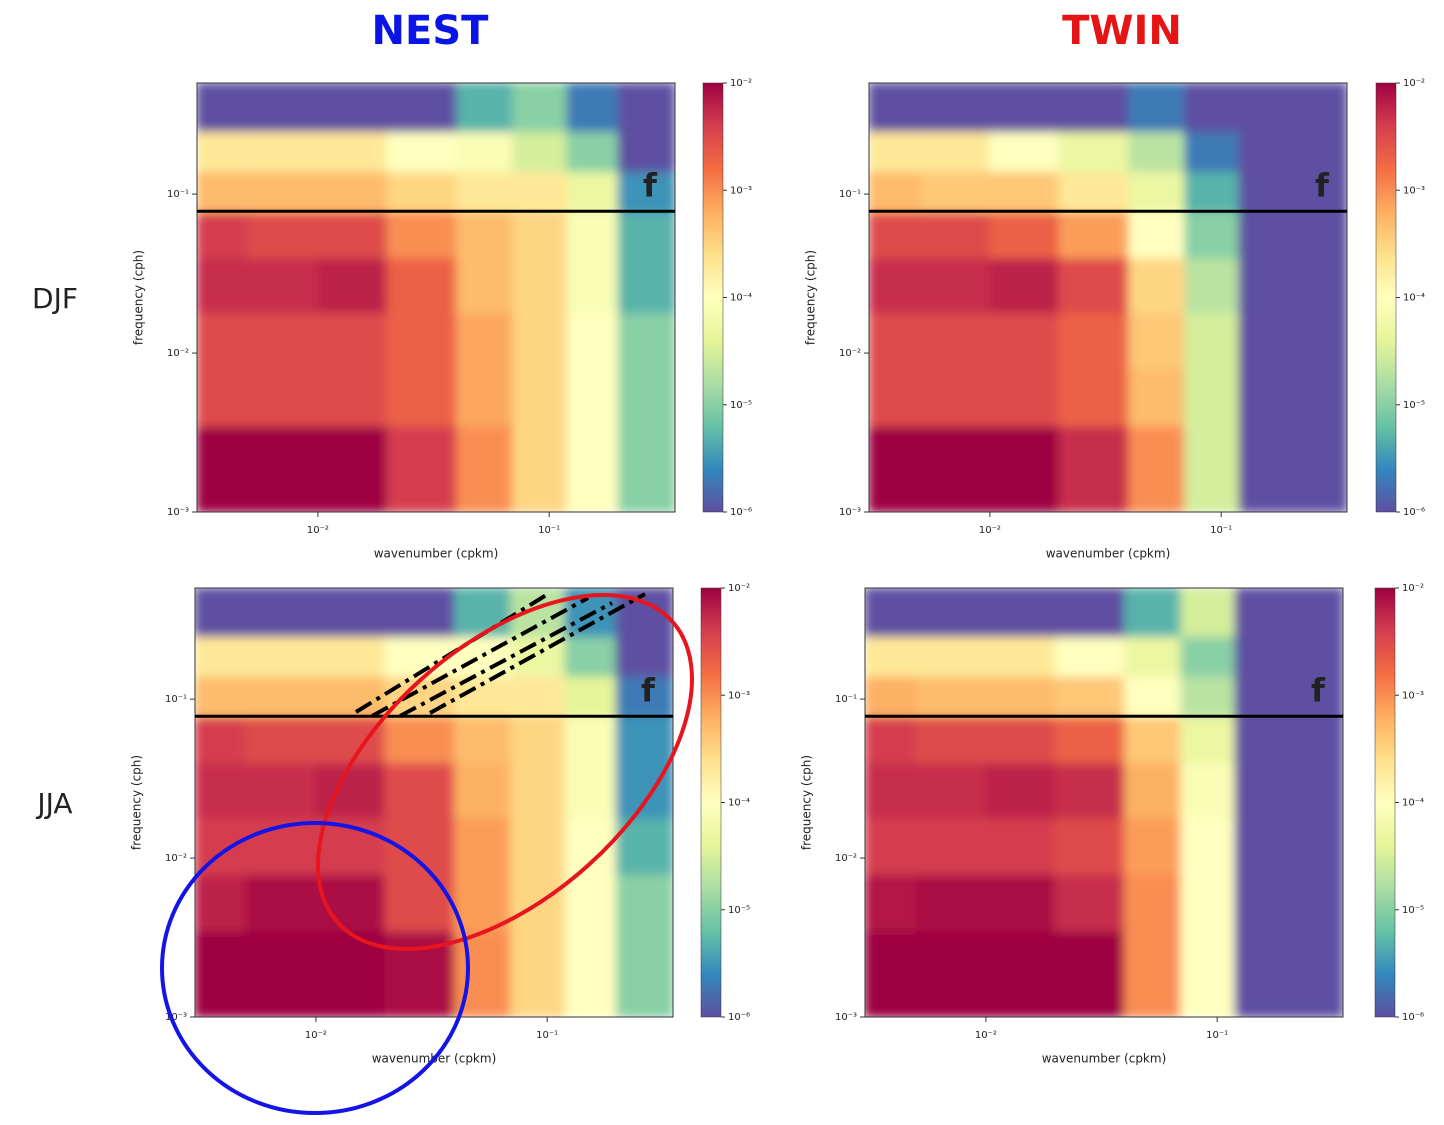 The width and height of the screenshot is (1444, 1125). I want to click on plot-frame, so click(436, 297).